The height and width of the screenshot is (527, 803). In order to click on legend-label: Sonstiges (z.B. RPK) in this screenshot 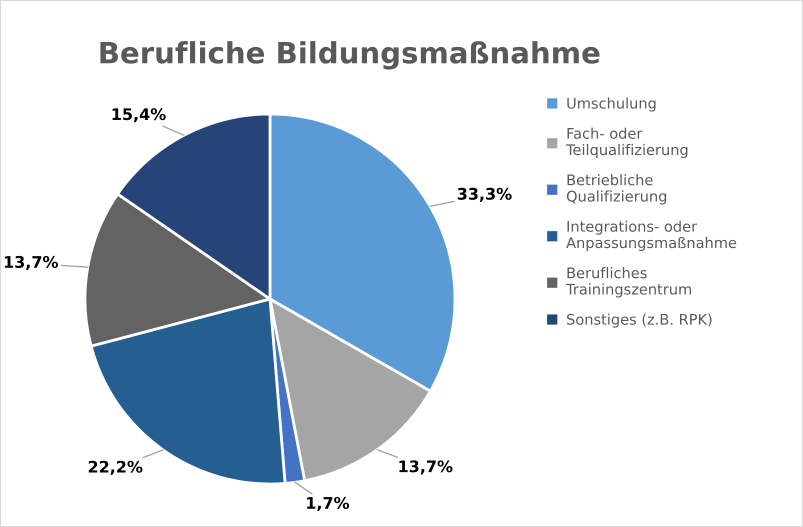, I will do `click(639, 321)`.